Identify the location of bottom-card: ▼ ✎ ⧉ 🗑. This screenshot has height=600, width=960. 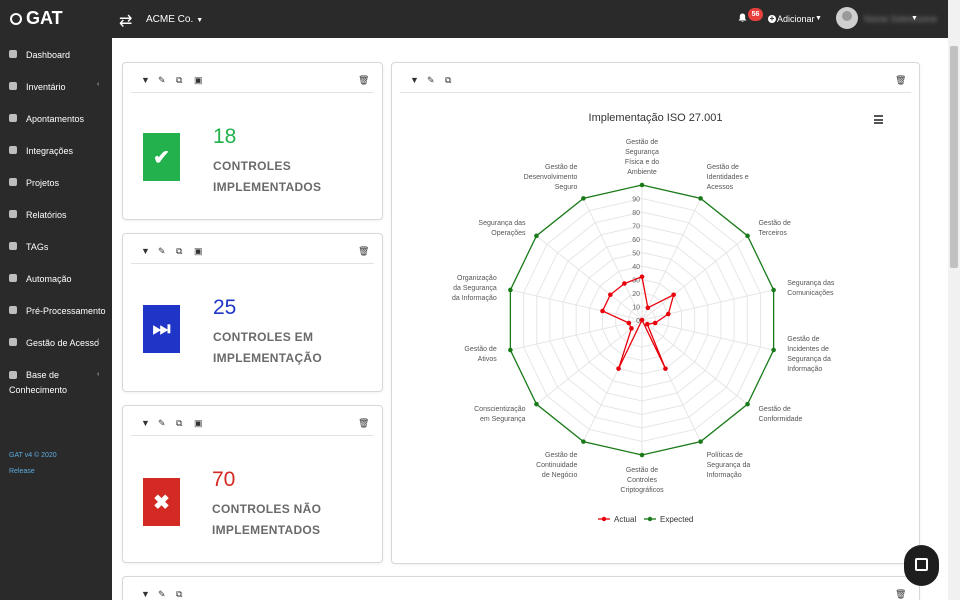
(521, 588).